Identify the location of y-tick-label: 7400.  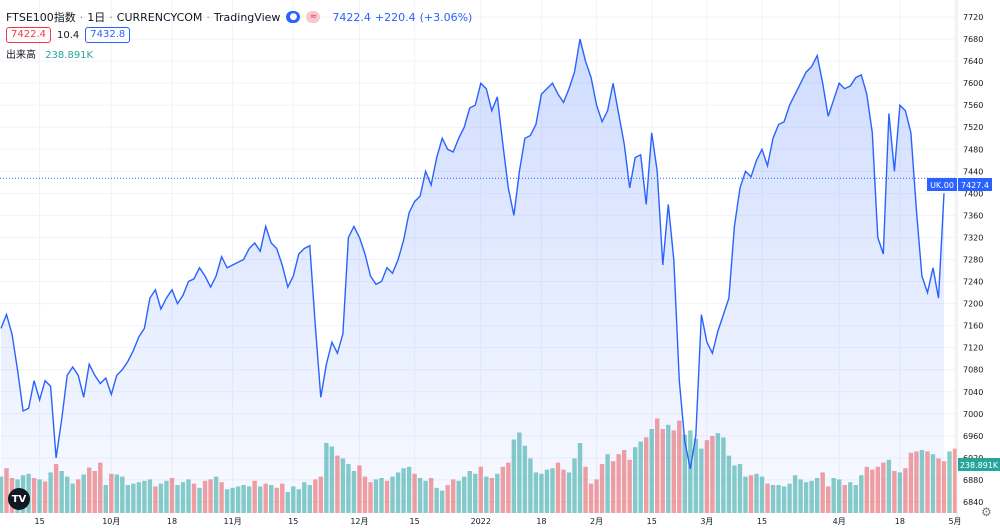
(973, 193).